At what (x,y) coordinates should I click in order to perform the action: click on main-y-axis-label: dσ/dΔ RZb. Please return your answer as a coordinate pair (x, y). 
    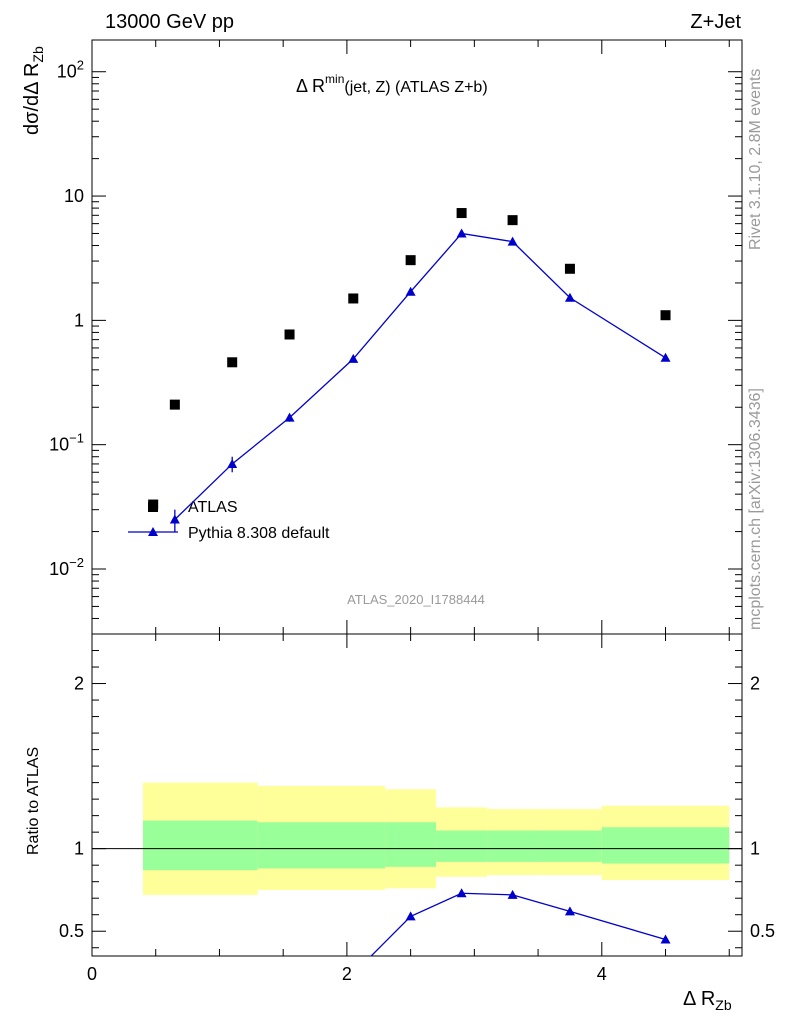
    Looking at the image, I should click on (33, 90).